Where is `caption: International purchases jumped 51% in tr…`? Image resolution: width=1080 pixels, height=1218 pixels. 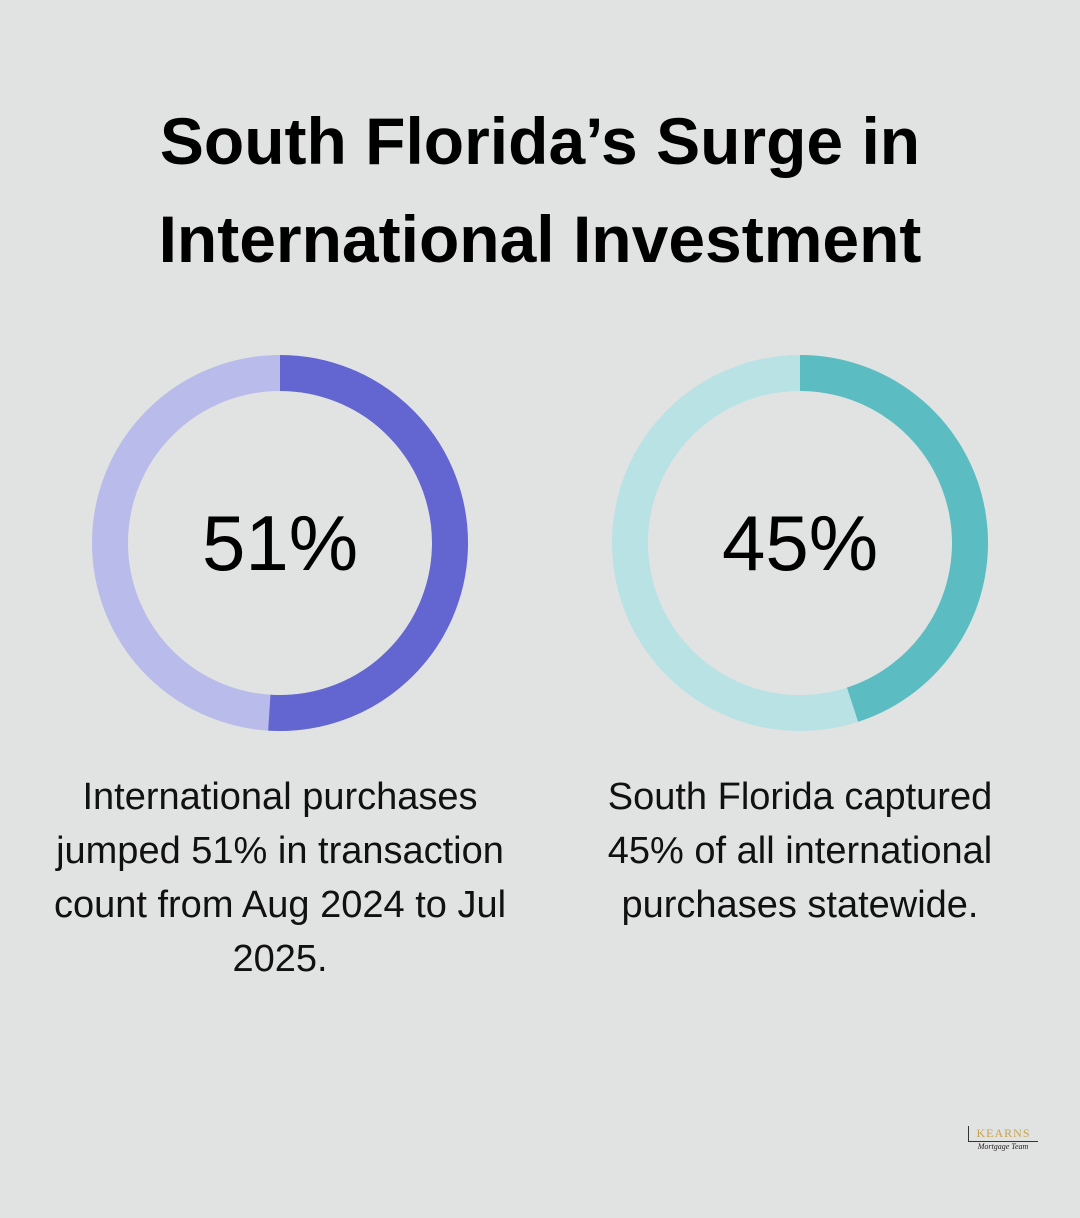 caption: International purchases jumped 51% in tr… is located at coordinates (280, 878).